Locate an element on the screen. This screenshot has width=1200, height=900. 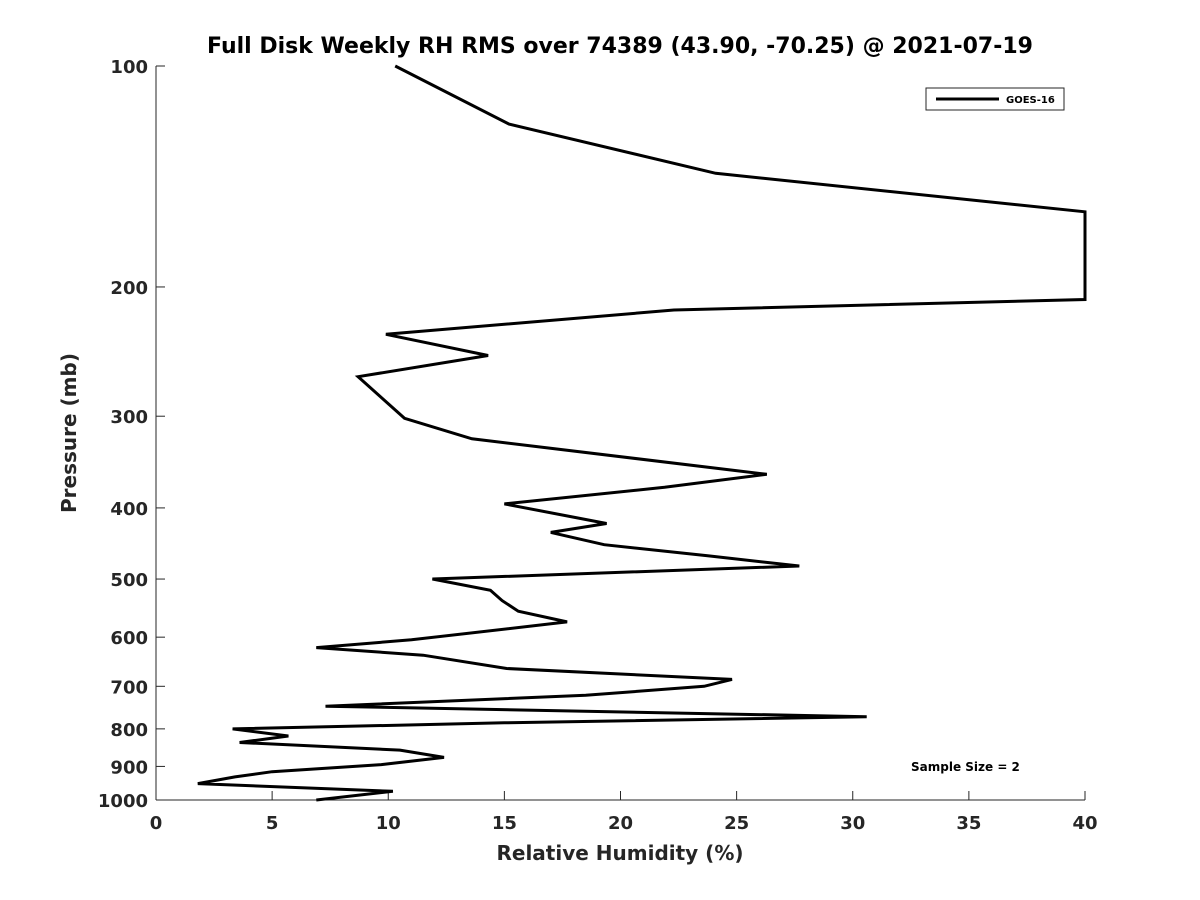
x-tick-label: 25 is located at coordinates (736, 823).